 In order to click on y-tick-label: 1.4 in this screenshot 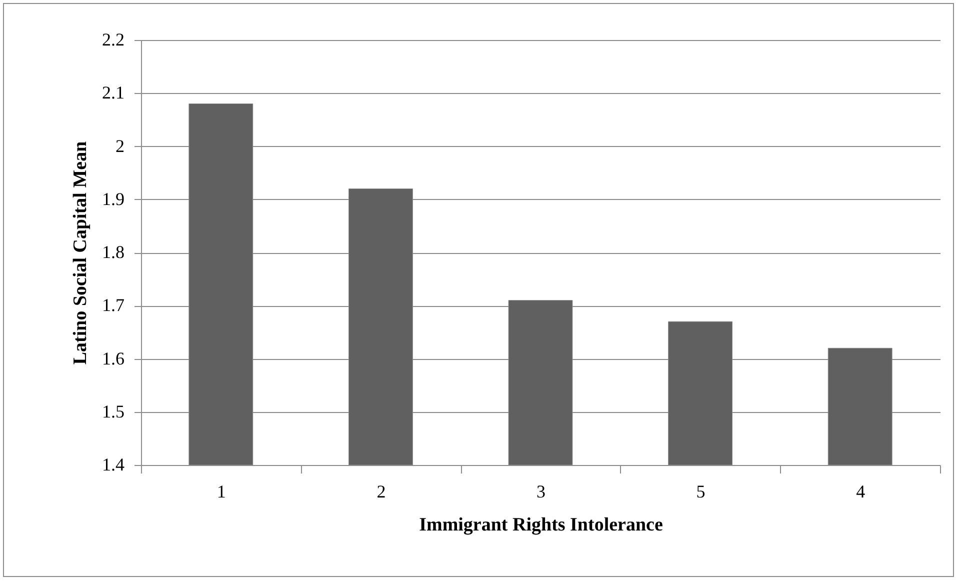, I will do `click(113, 464)`.